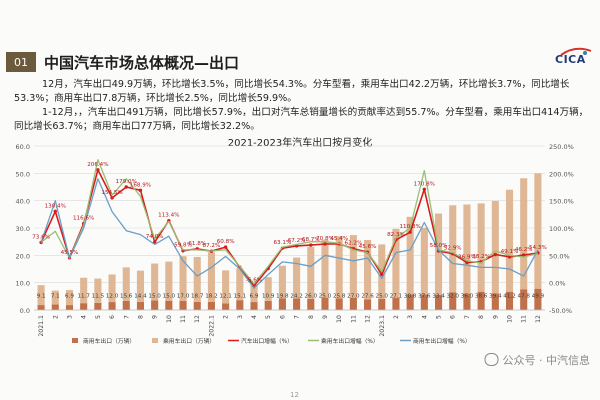  What do you see at coordinates (111, 193) in the screenshot?
I see `line-value-label: 154.5%` at bounding box center [111, 193].